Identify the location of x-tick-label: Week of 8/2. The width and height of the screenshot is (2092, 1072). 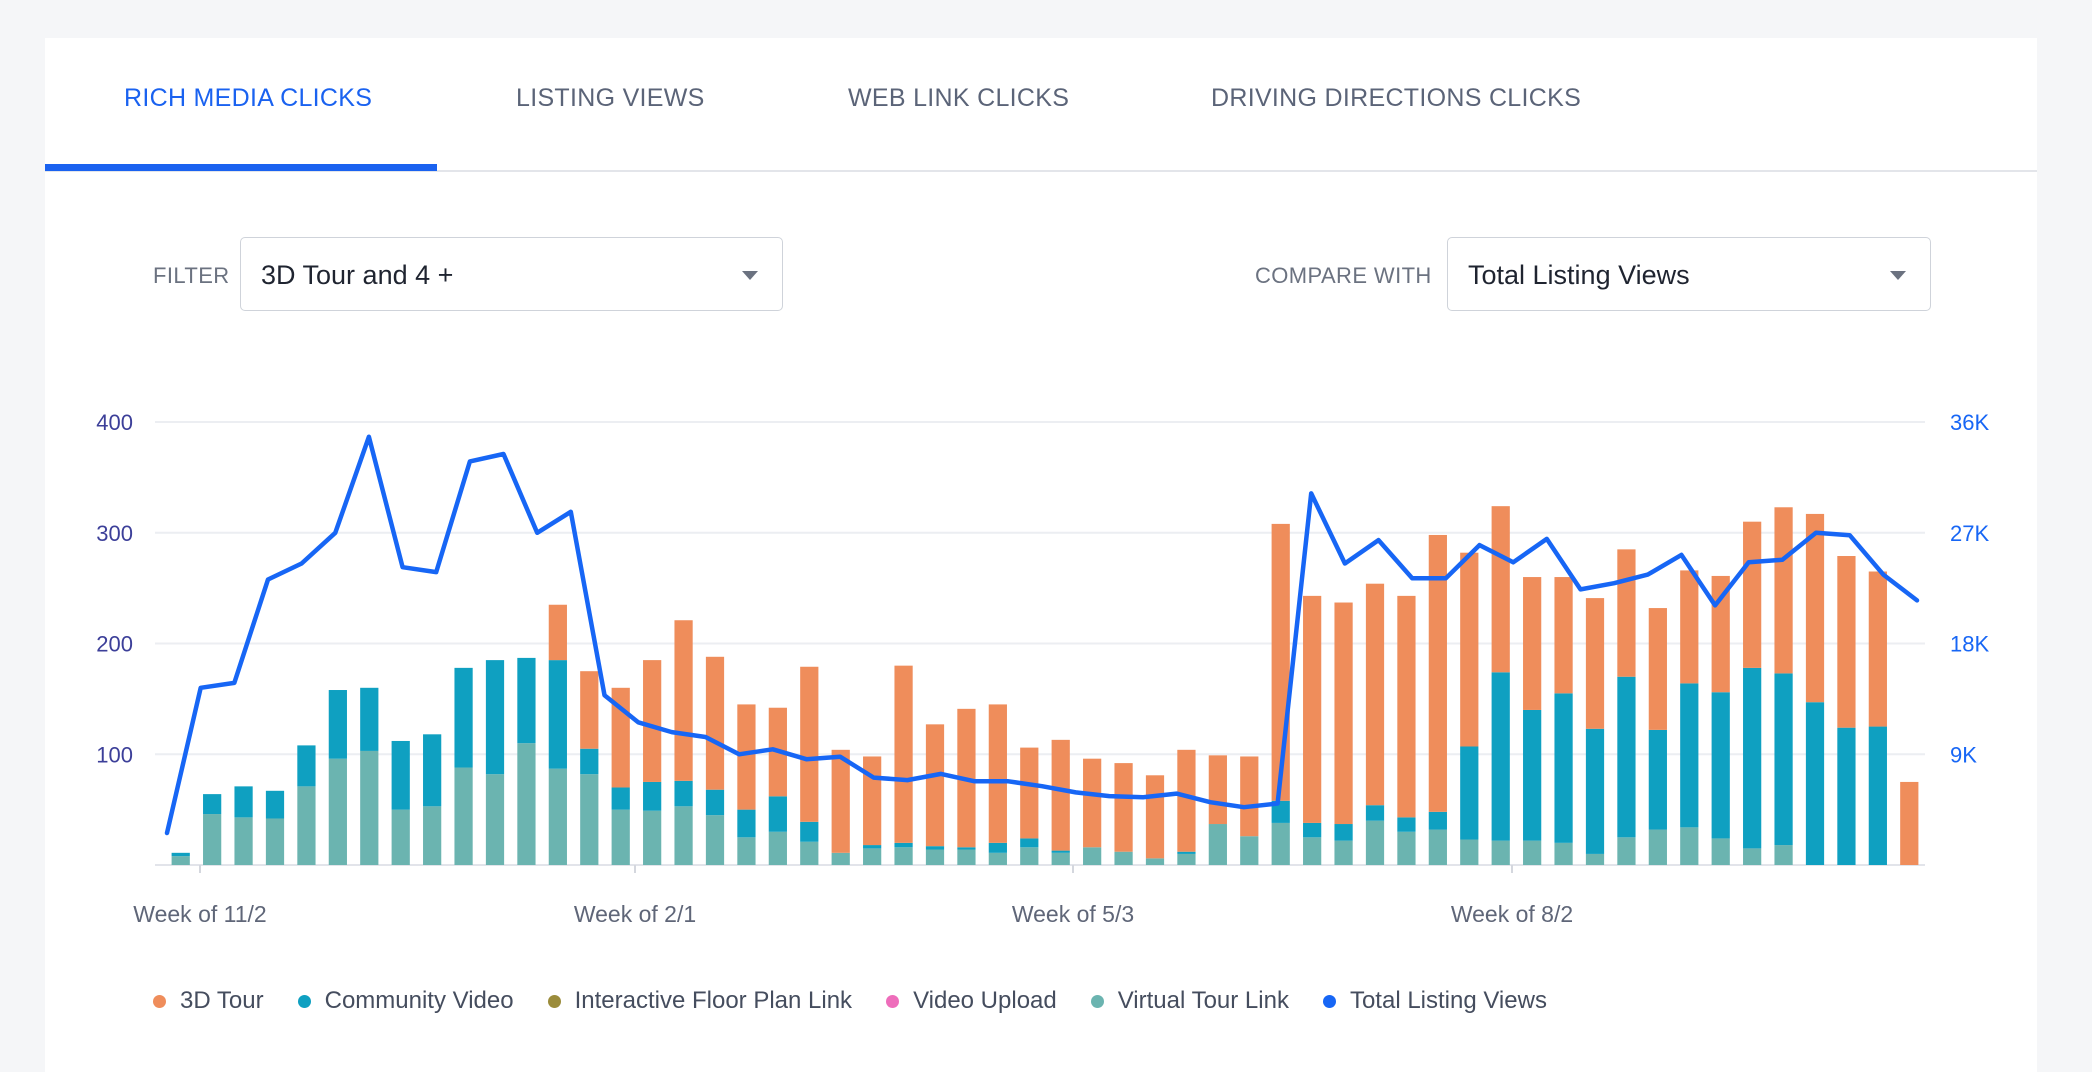
(1512, 914).